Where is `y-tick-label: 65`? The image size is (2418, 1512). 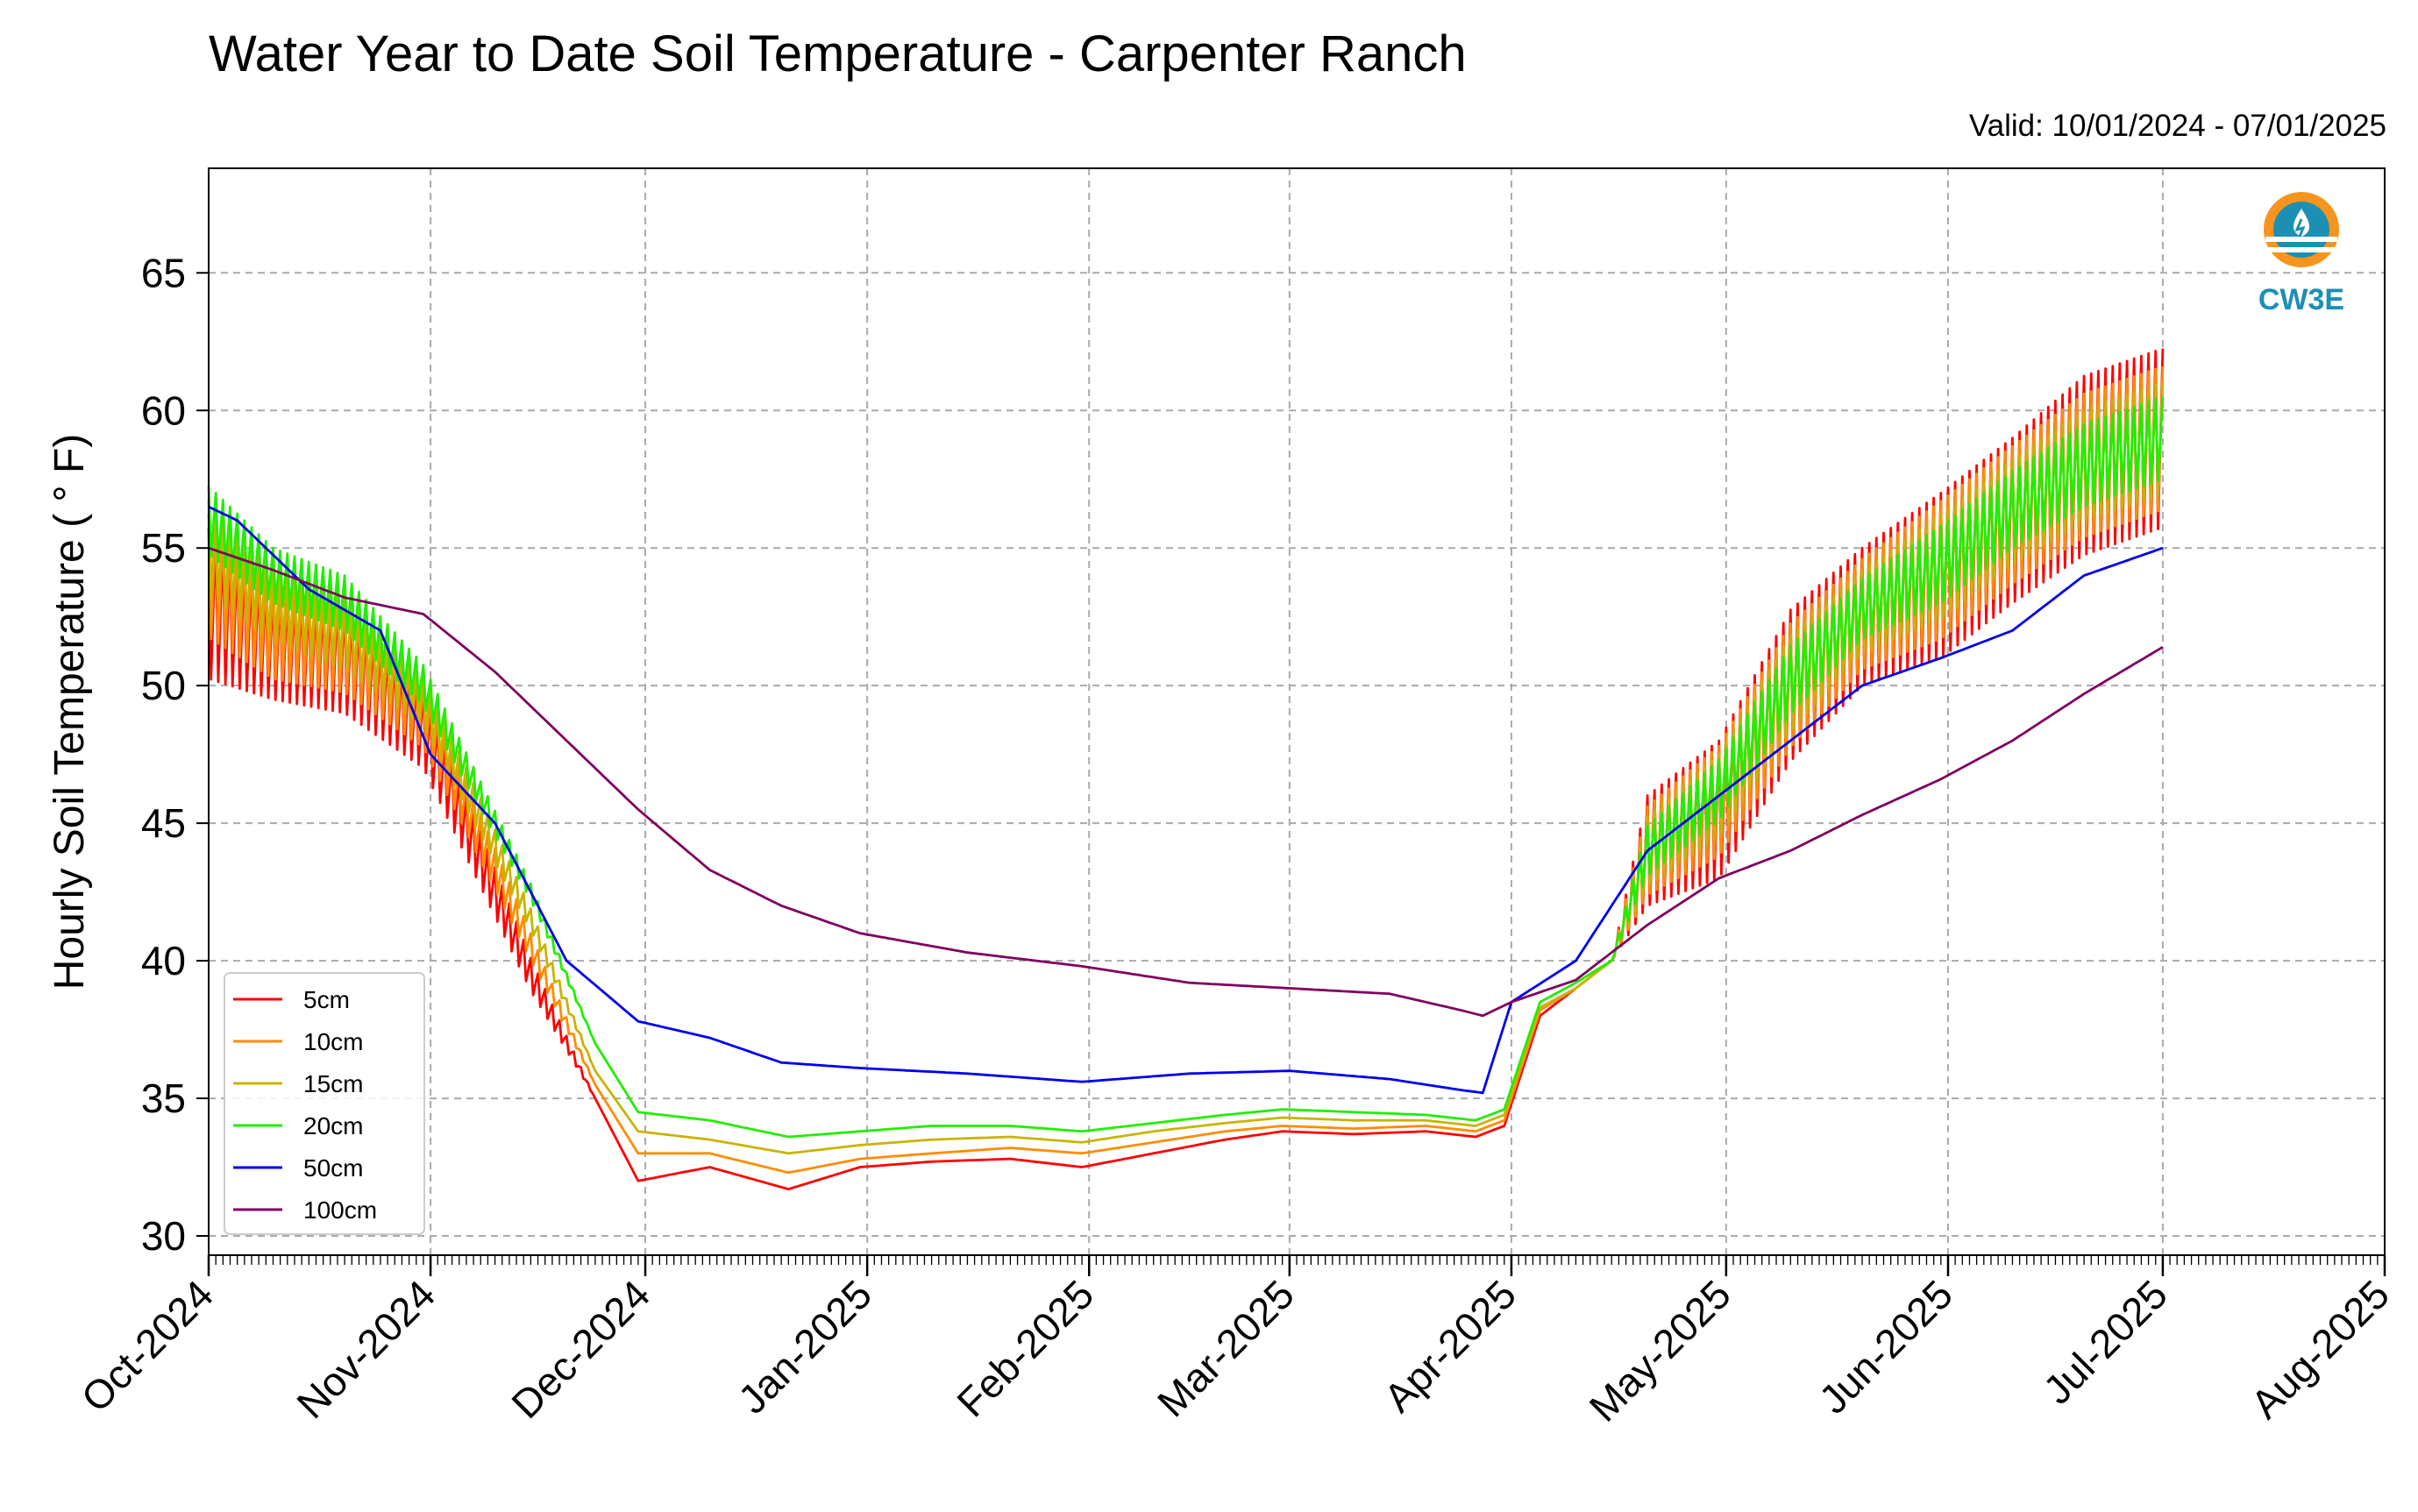 y-tick-label: 65 is located at coordinates (163, 272).